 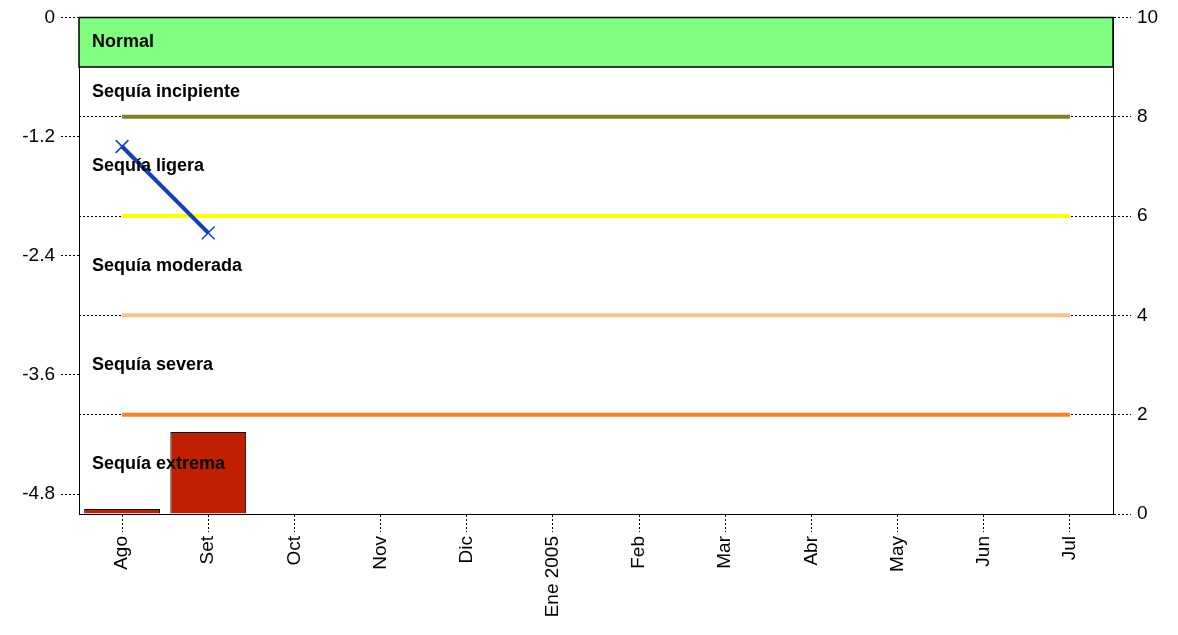 I want to click on x-tick-label: Oct, so click(x=293, y=550).